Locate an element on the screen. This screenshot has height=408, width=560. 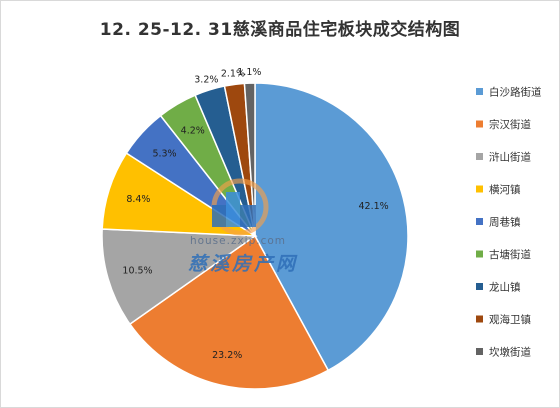
chart-title: 12. 25-12. 31慈溪商品住宅板块成交结构图 is located at coordinates (280, 30).